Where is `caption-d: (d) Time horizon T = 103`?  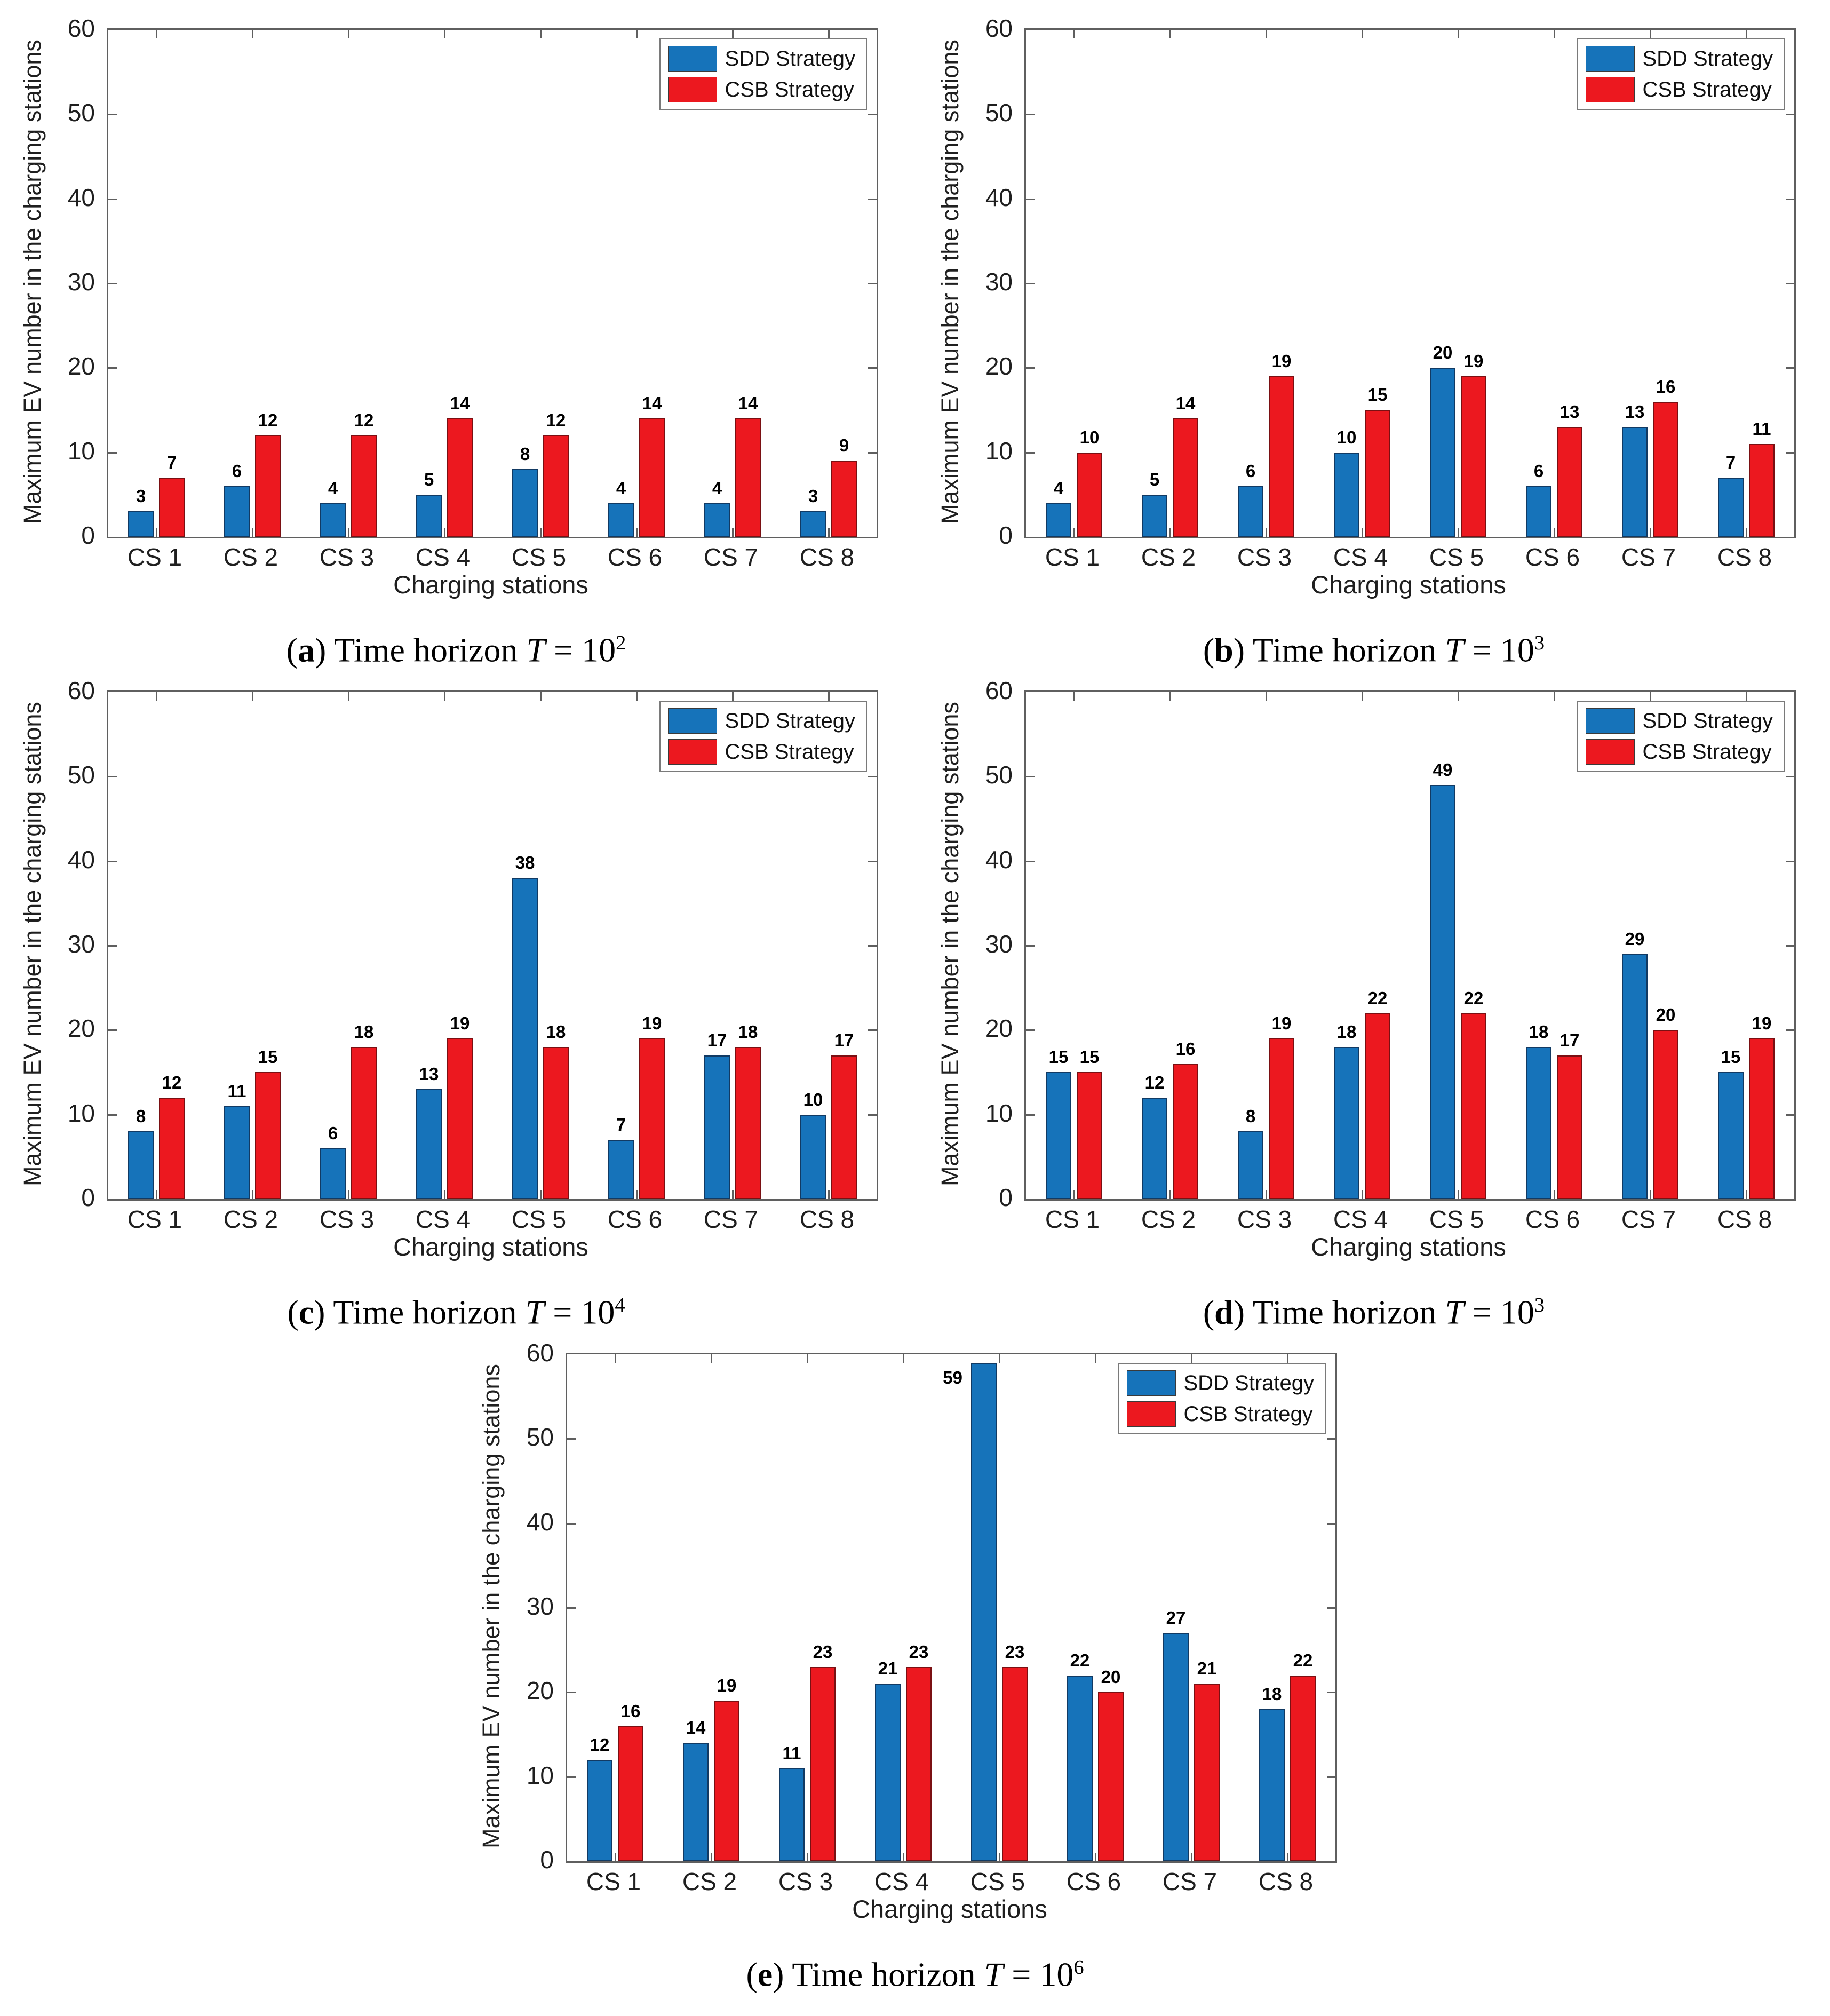
caption-d: (d) Time horizon T = 103 is located at coordinates (1374, 1306).